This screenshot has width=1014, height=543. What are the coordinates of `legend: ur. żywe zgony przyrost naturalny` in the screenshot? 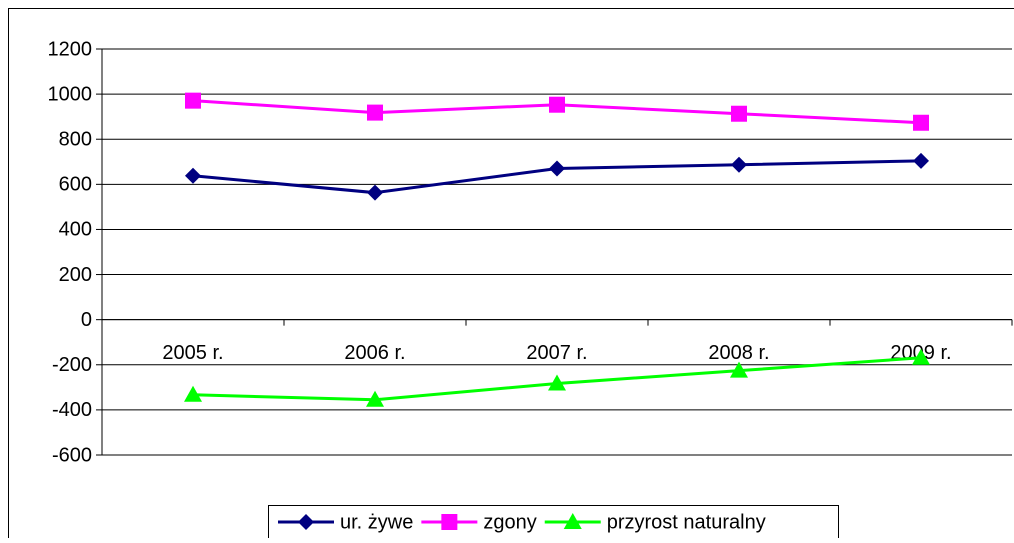 It's located at (554, 522).